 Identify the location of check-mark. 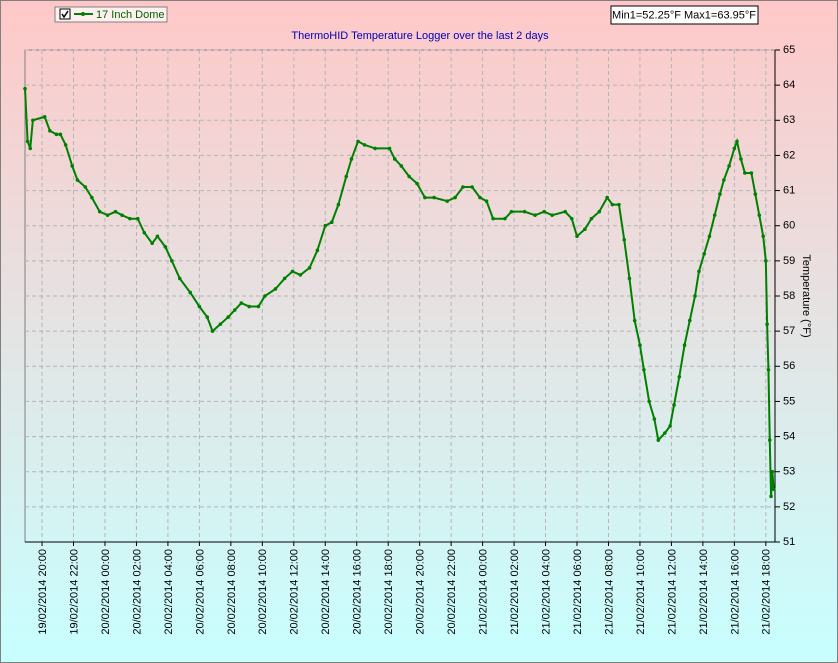
(65, 14).